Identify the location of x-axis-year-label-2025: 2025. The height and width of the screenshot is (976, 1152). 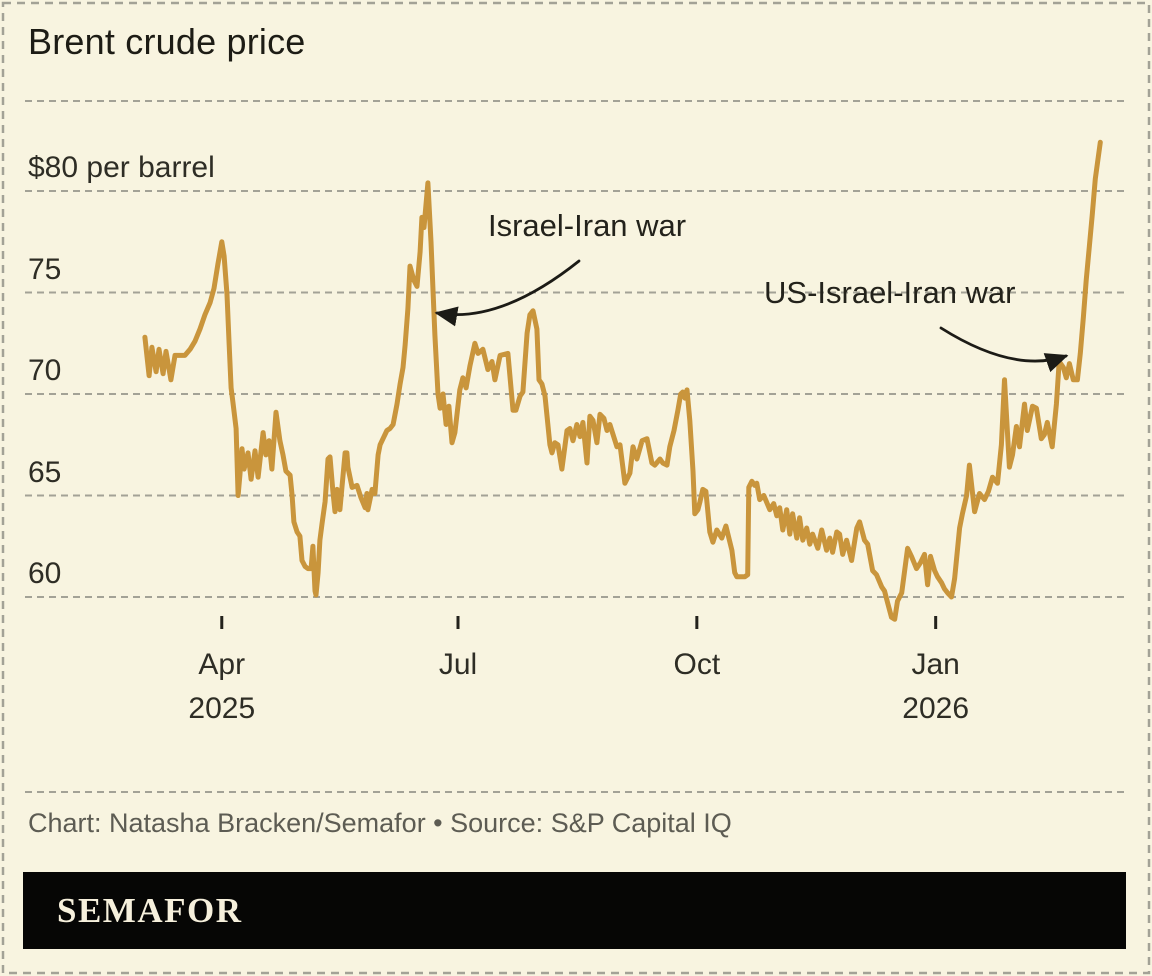
(222, 708).